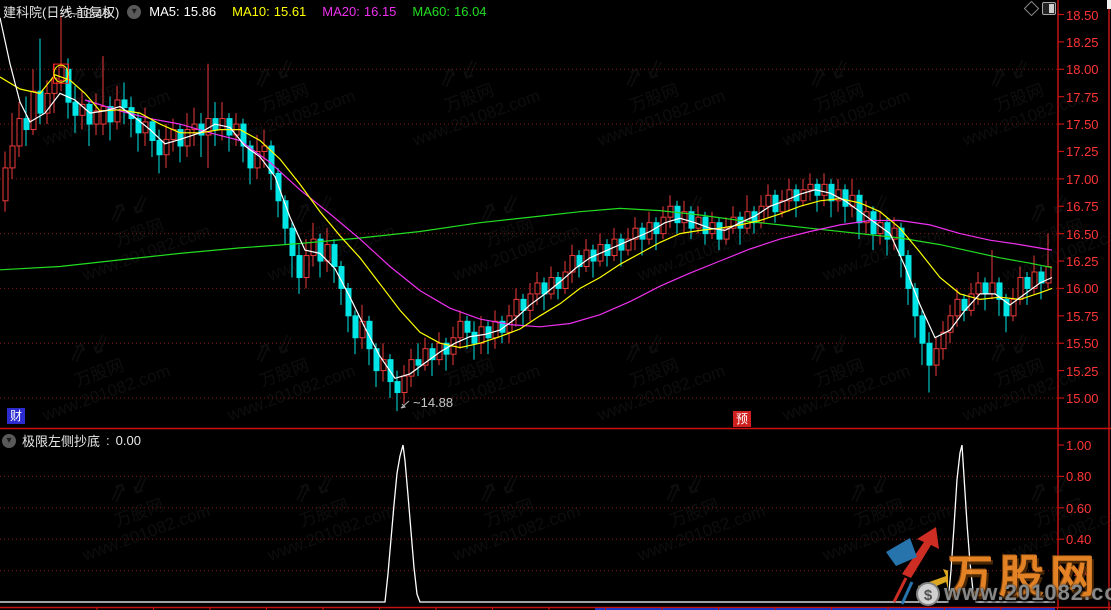 The height and width of the screenshot is (610, 1111). I want to click on annotation-arrowhead, so click(403, 406).